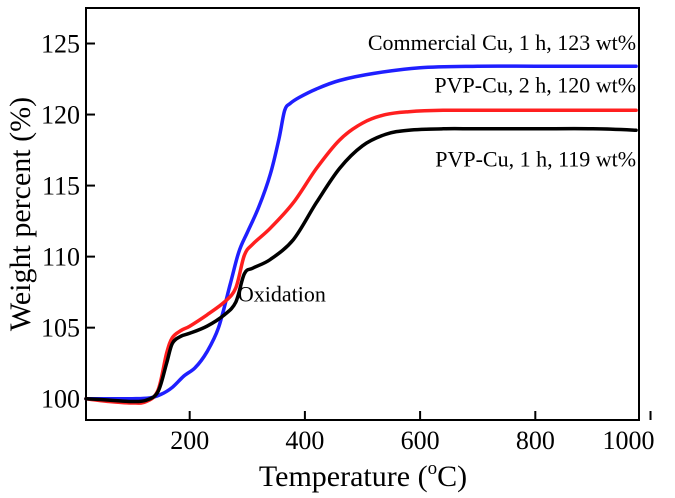  I want to click on x-tick-label: 600, so click(420, 440).